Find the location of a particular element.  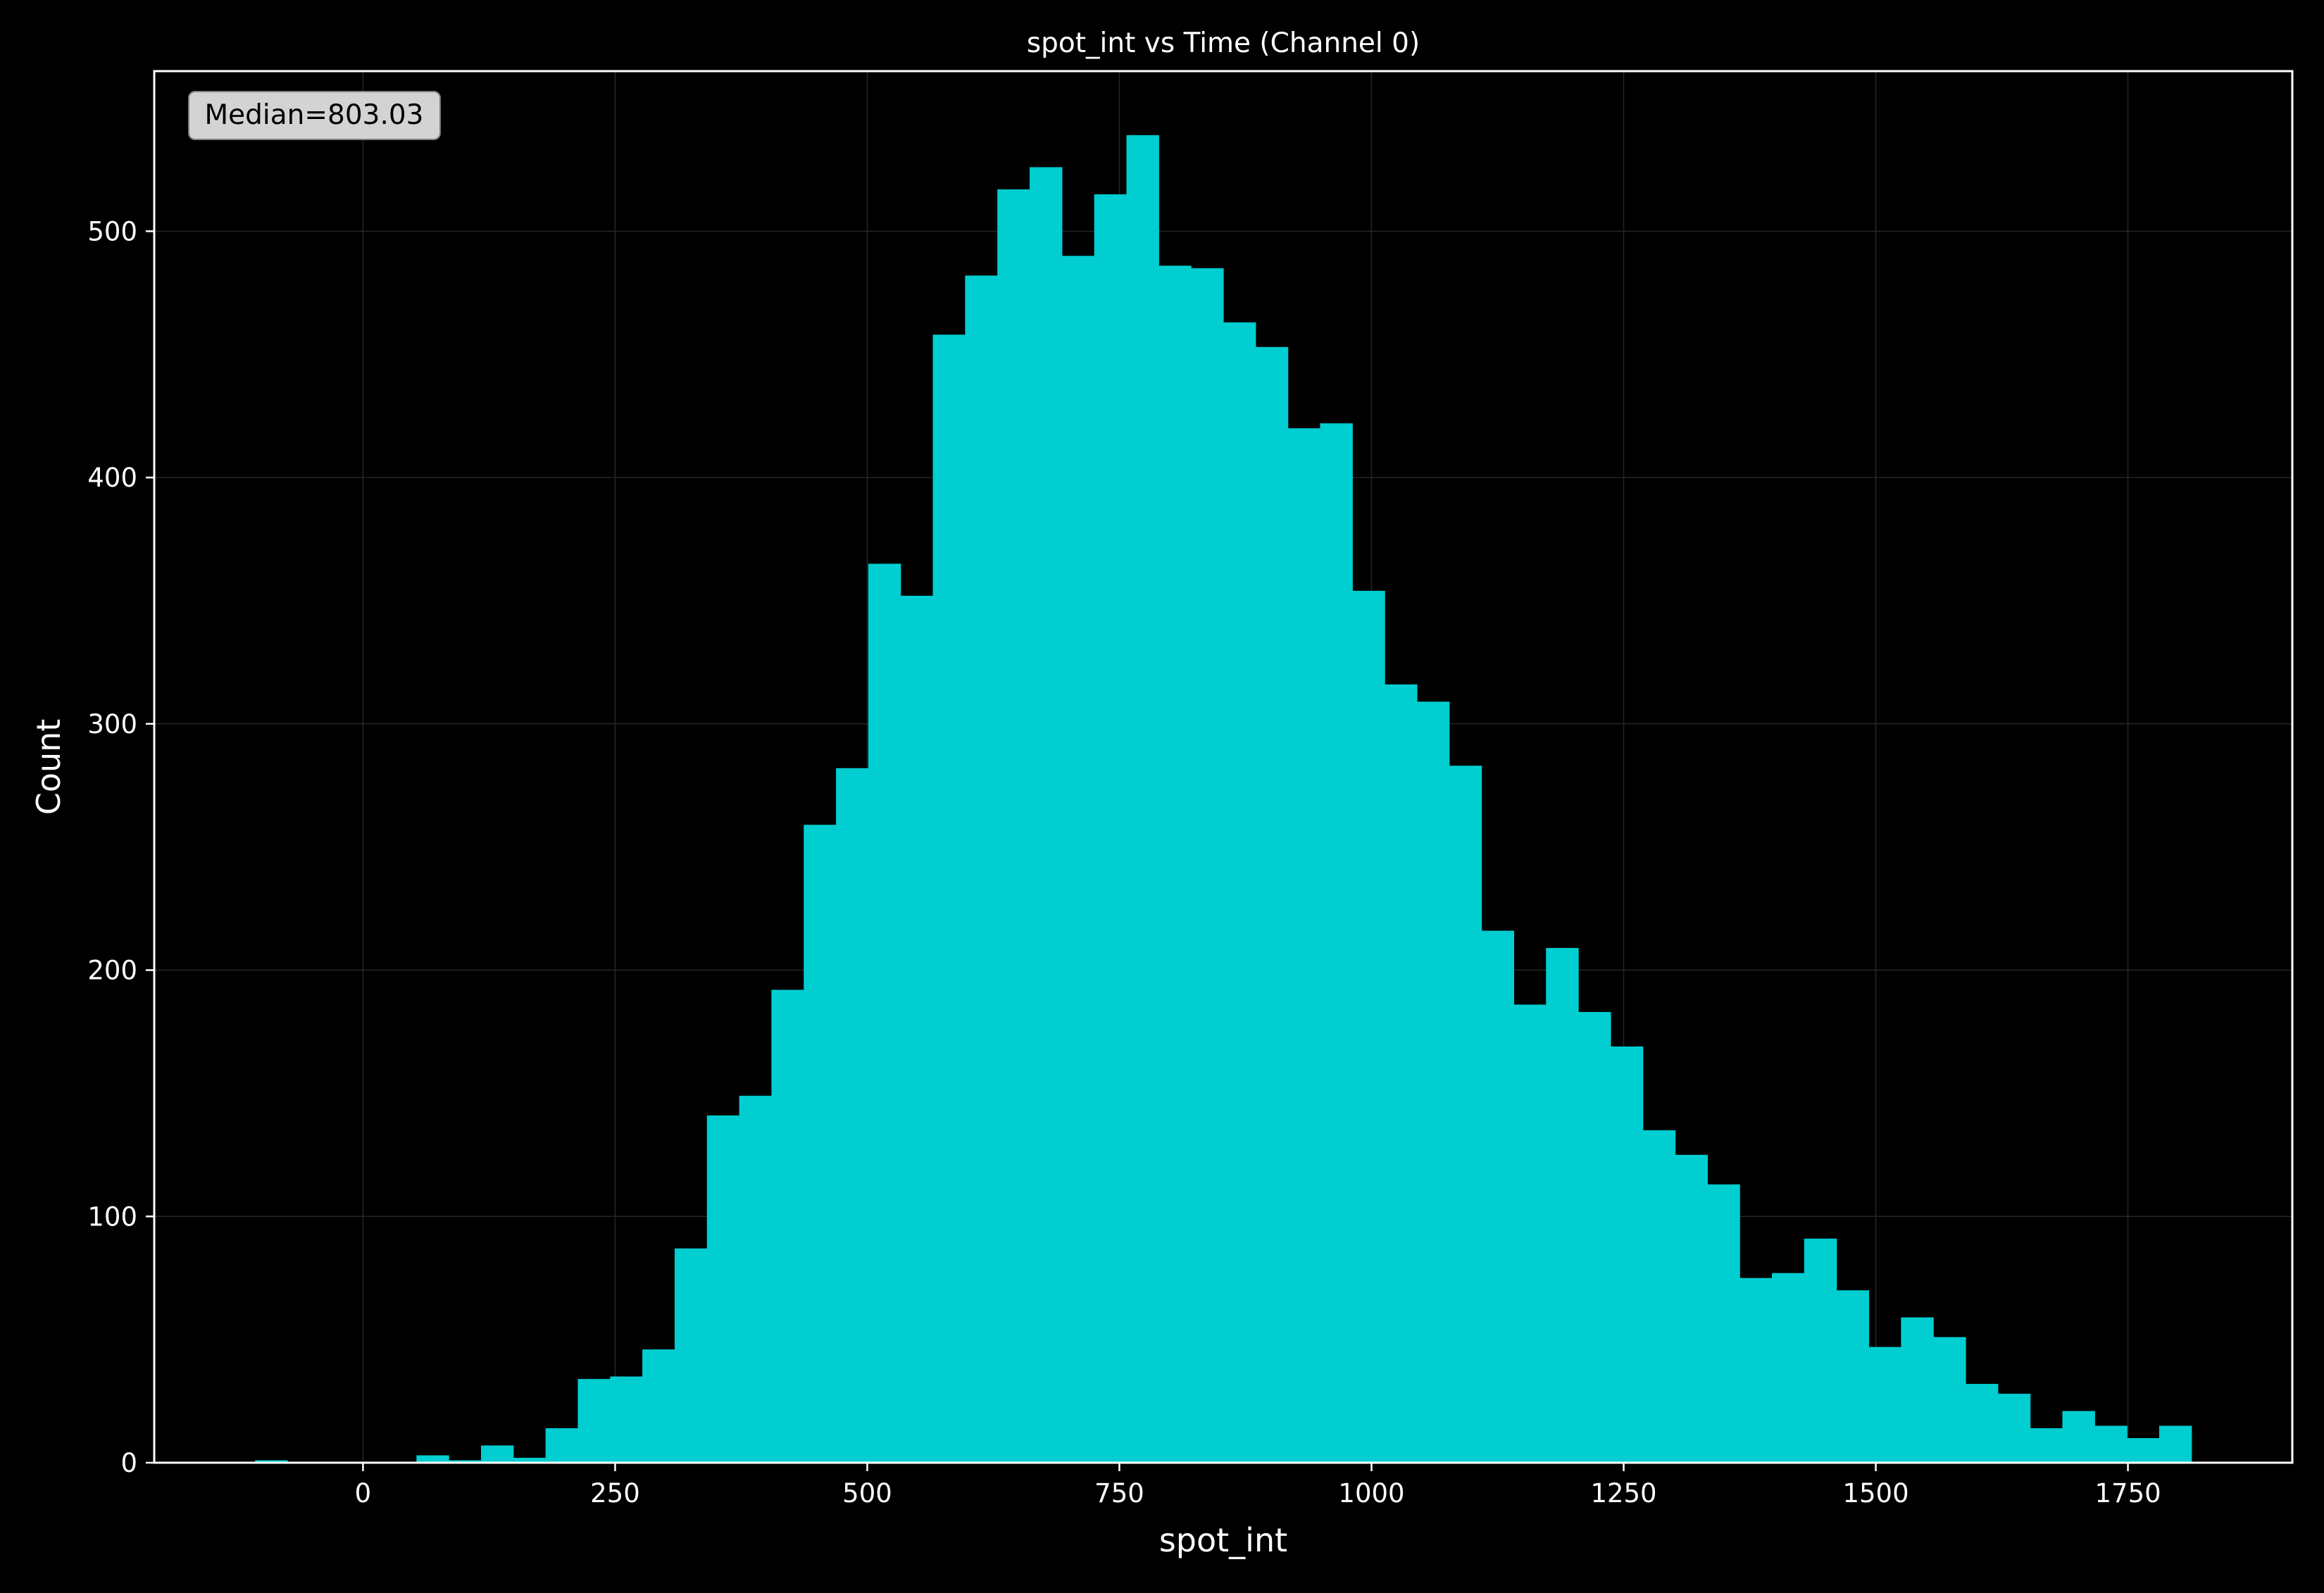

annotation-text: Median=803.03 is located at coordinates (314, 115).